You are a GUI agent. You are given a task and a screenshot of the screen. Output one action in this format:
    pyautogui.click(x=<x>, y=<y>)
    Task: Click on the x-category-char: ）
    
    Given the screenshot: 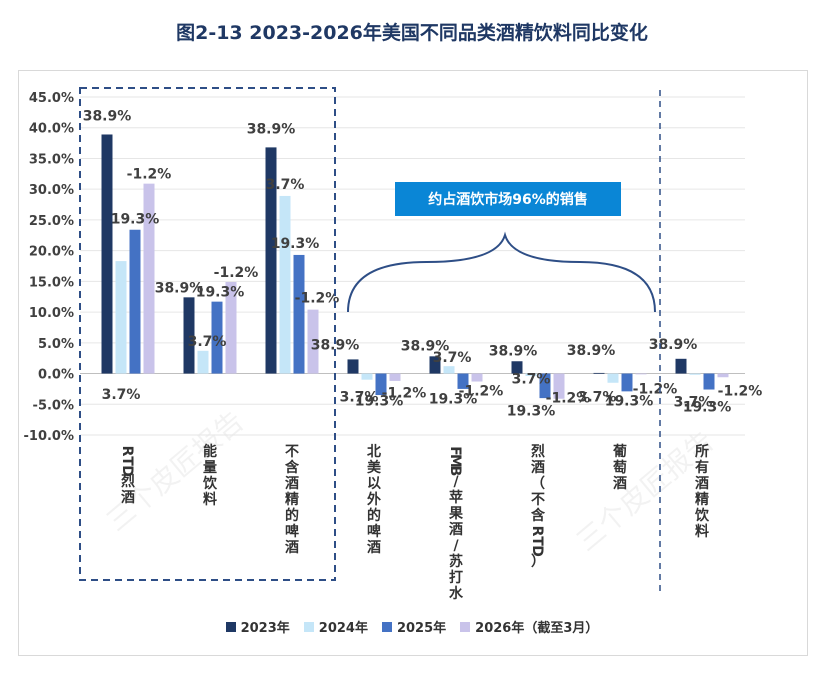 What is the action you would take?
    pyautogui.click(x=538, y=562)
    